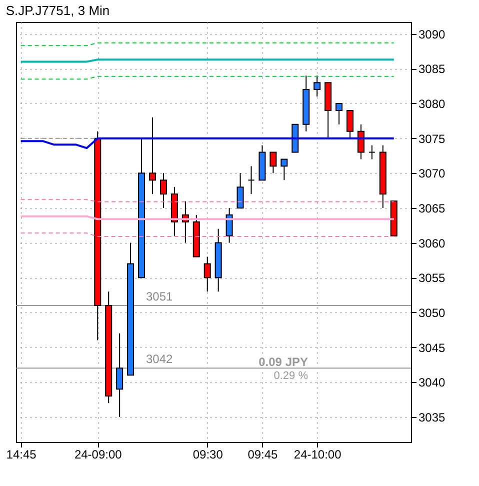 Image resolution: width=479 pixels, height=486 pixels. Describe the element at coordinates (432, 139) in the screenshot. I see `y-tick-label: 3075` at that location.